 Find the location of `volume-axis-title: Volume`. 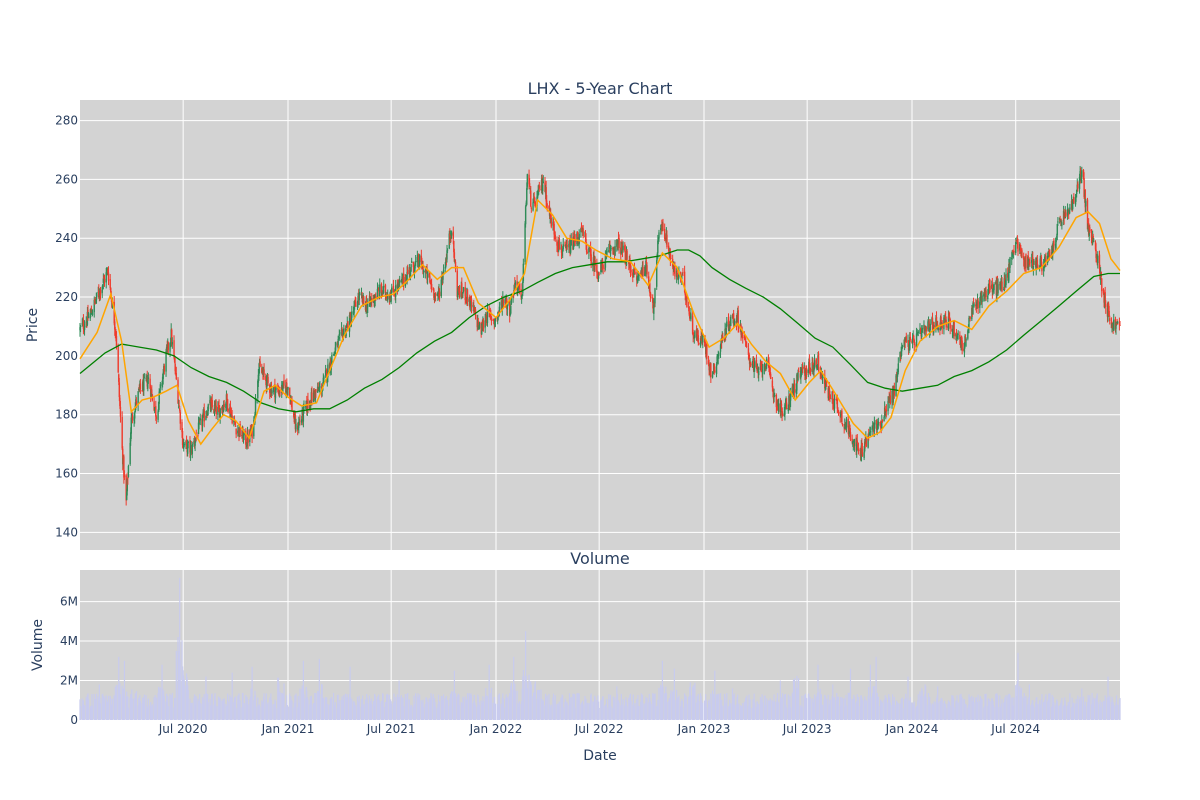

volume-axis-title: Volume is located at coordinates (38, 645).